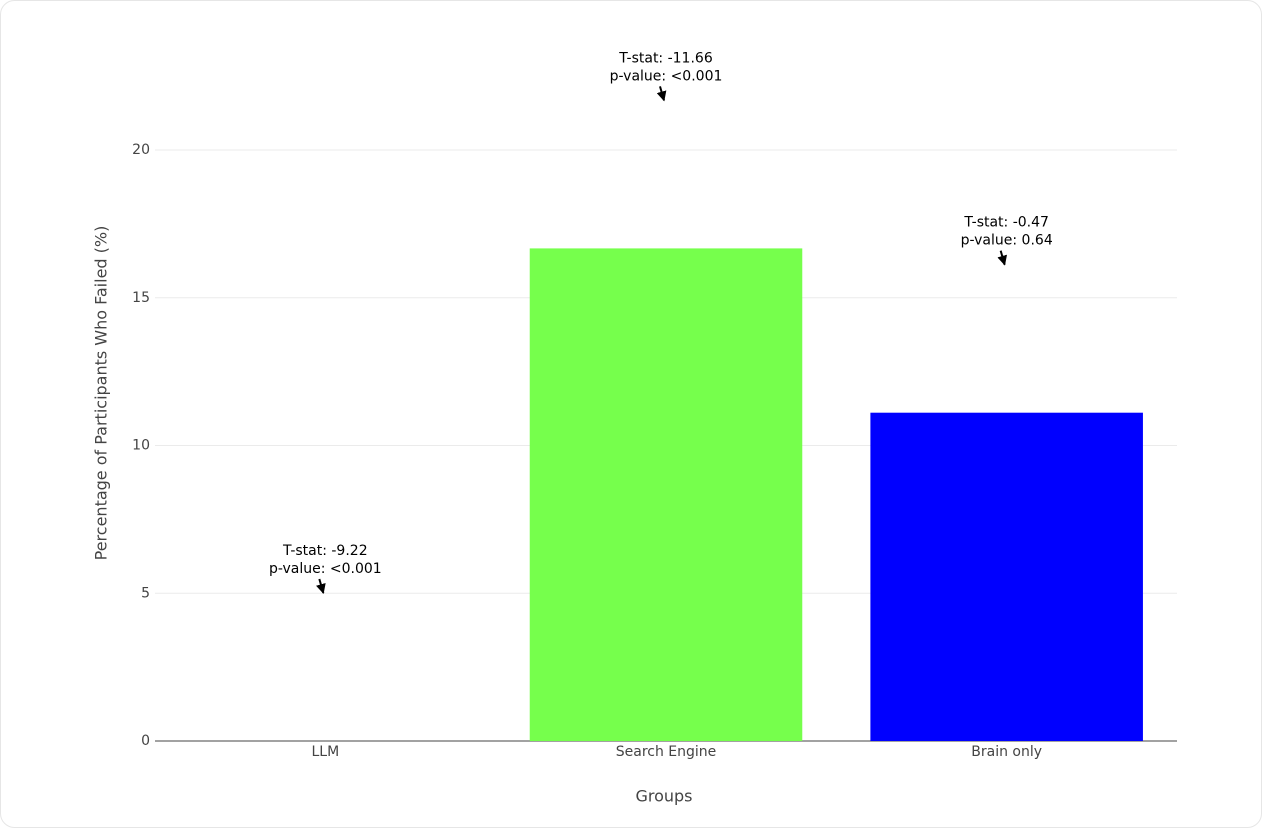  Describe the element at coordinates (1006, 223) in the screenshot. I see `annotation: T-stat: -0.47` at that location.